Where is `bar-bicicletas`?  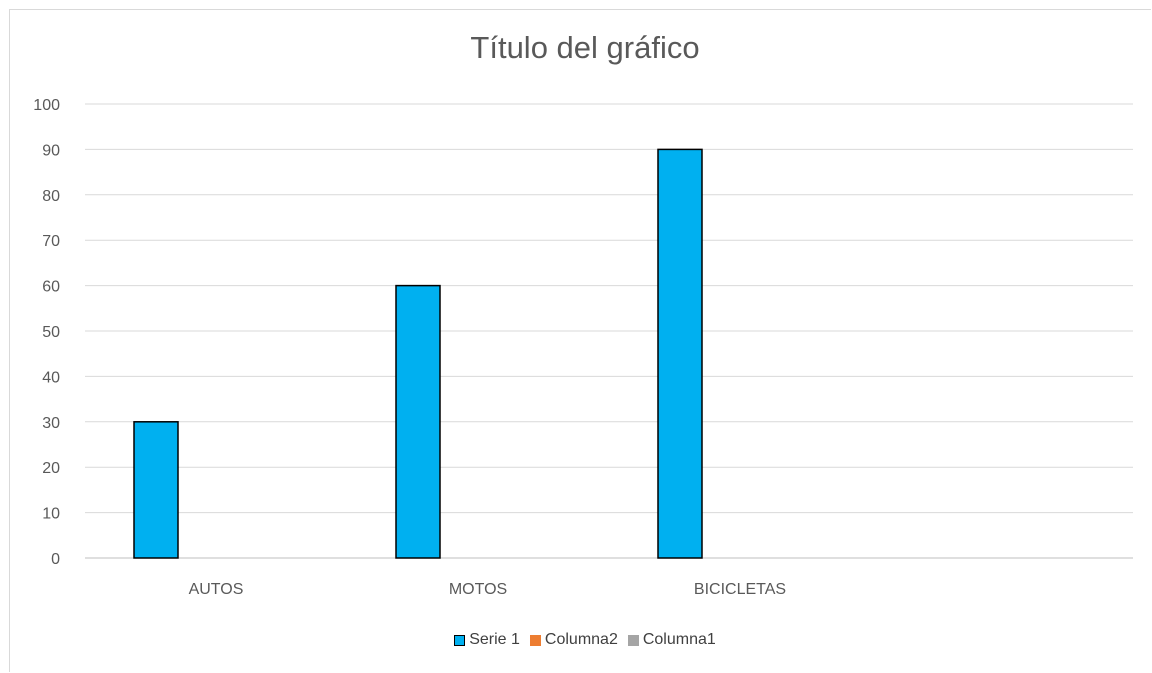
bar-bicicletas is located at coordinates (680, 353).